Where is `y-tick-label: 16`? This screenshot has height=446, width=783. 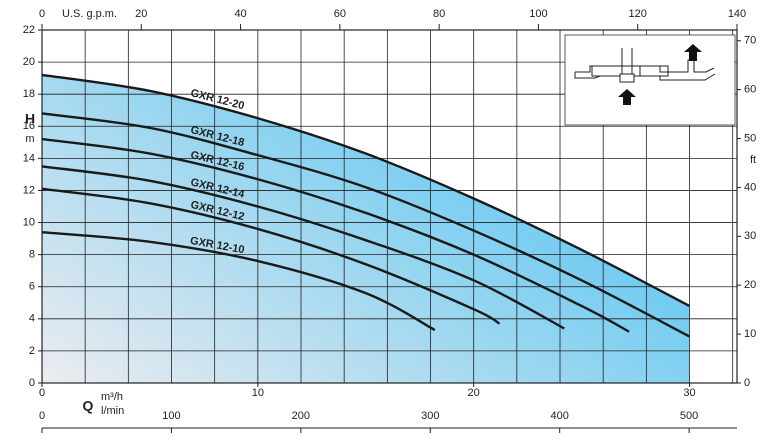 y-tick-label: 16 is located at coordinates (29, 126).